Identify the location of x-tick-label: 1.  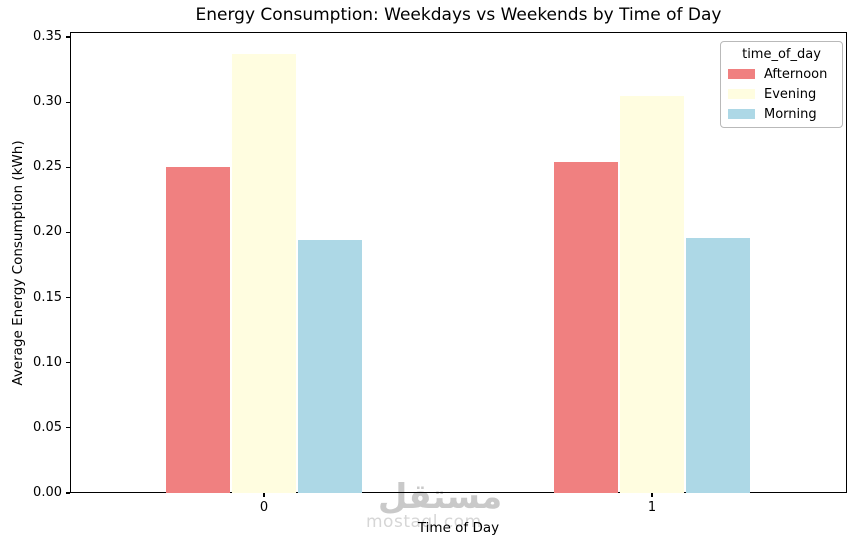
(652, 507).